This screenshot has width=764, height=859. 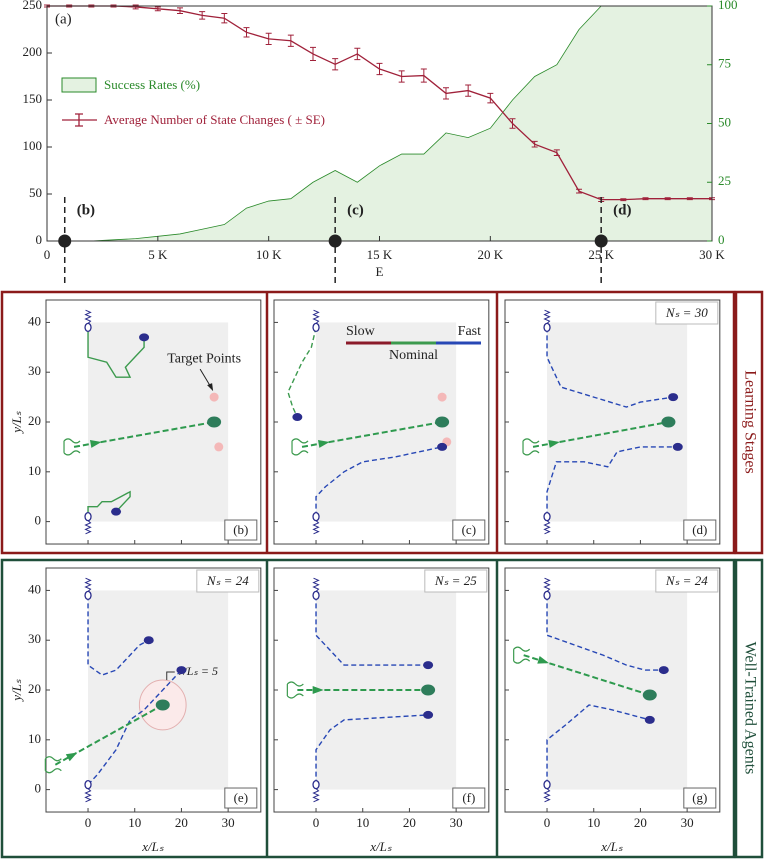 I want to click on marker-label: (b), so click(x=86, y=210).